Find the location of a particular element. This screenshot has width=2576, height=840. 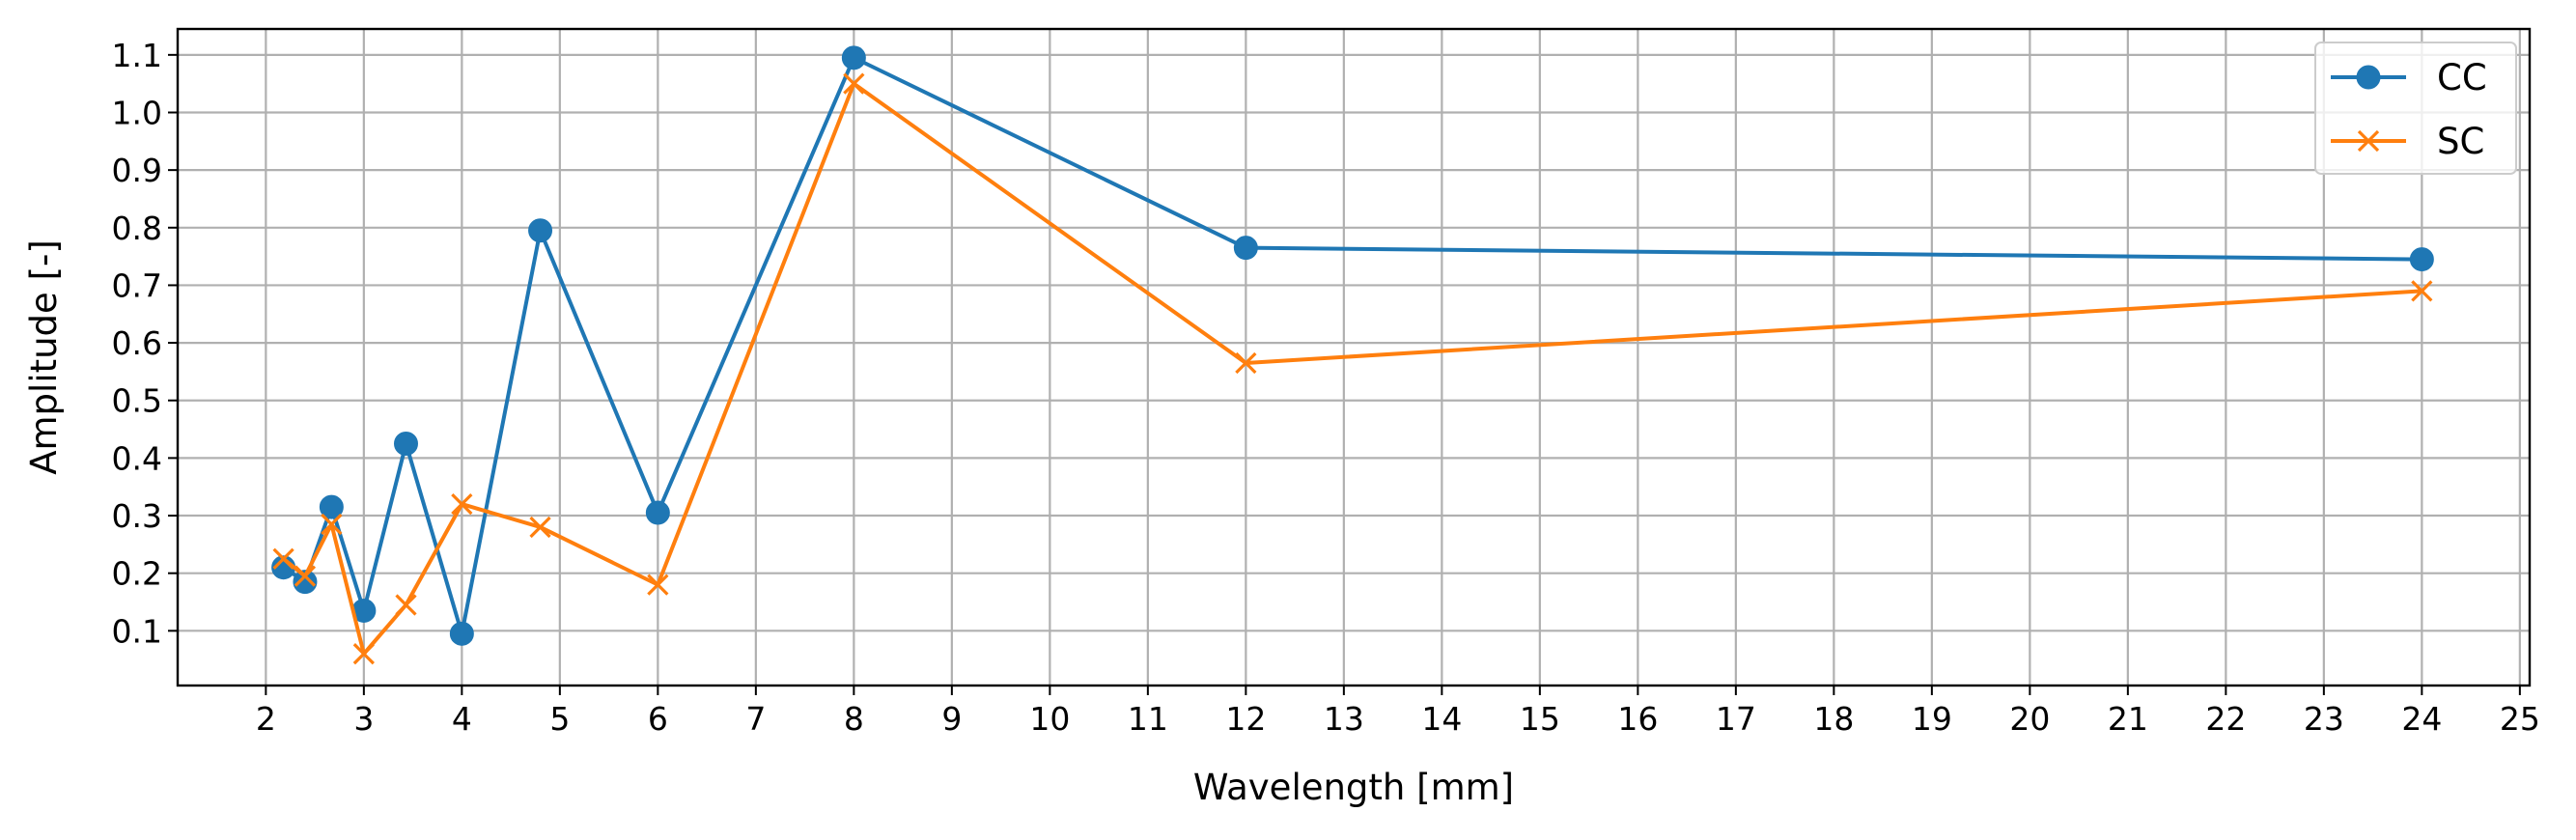

x-axis-label: Wavelength [mm] is located at coordinates (1354, 788).